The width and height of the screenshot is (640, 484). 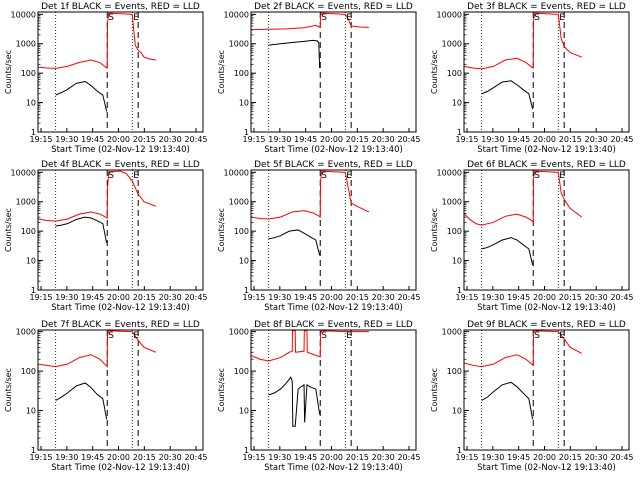 I want to click on chart-title: Det 8f BLACK = Events, RED = LLD, so click(x=333, y=325).